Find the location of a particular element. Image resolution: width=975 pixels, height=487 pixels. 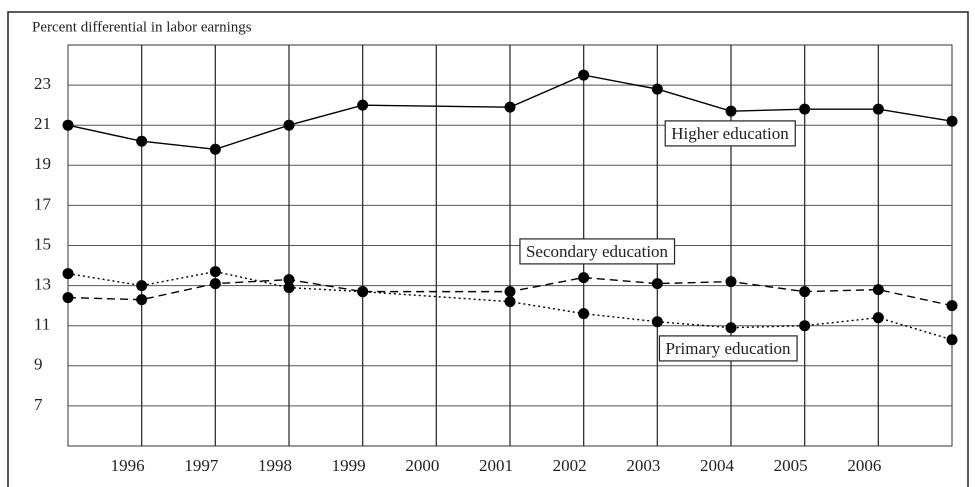

series-label: Higher education is located at coordinates (730, 133).